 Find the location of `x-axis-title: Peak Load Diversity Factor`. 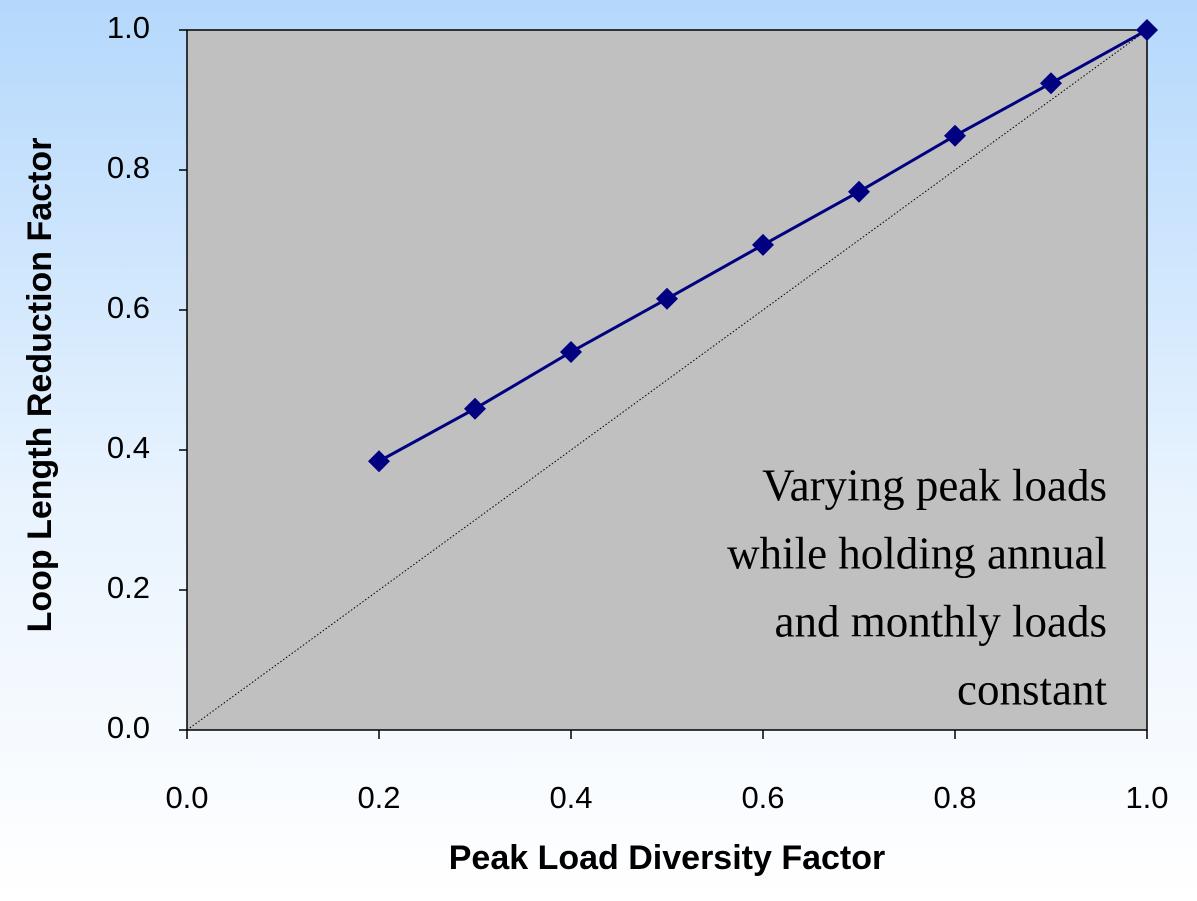

x-axis-title: Peak Load Diversity Factor is located at coordinates (667, 858).